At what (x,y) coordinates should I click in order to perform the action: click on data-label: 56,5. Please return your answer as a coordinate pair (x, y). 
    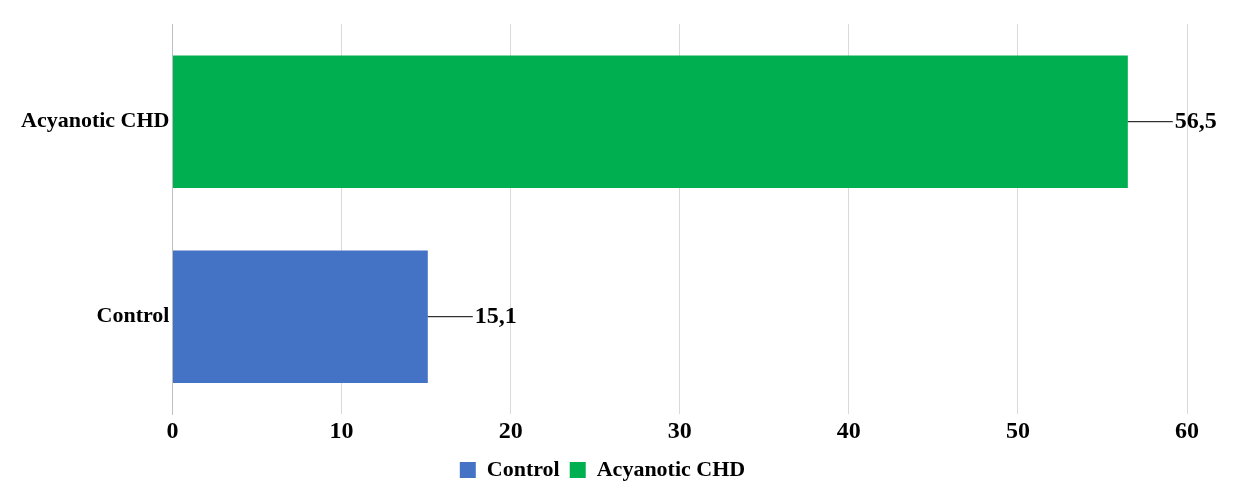
    Looking at the image, I should click on (1195, 119).